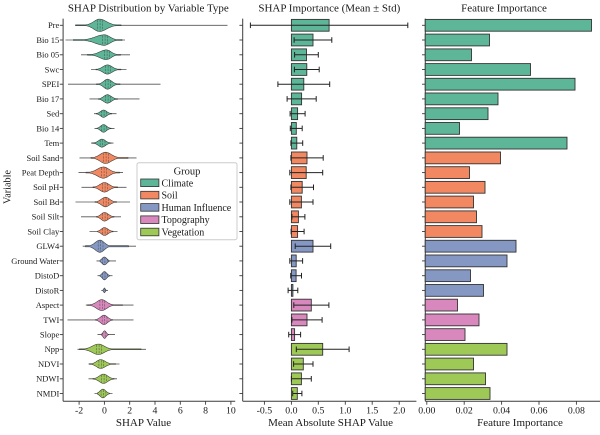 This screenshot has width=600, height=435. I want to click on svg-text: Ground Water, so click(35, 261).